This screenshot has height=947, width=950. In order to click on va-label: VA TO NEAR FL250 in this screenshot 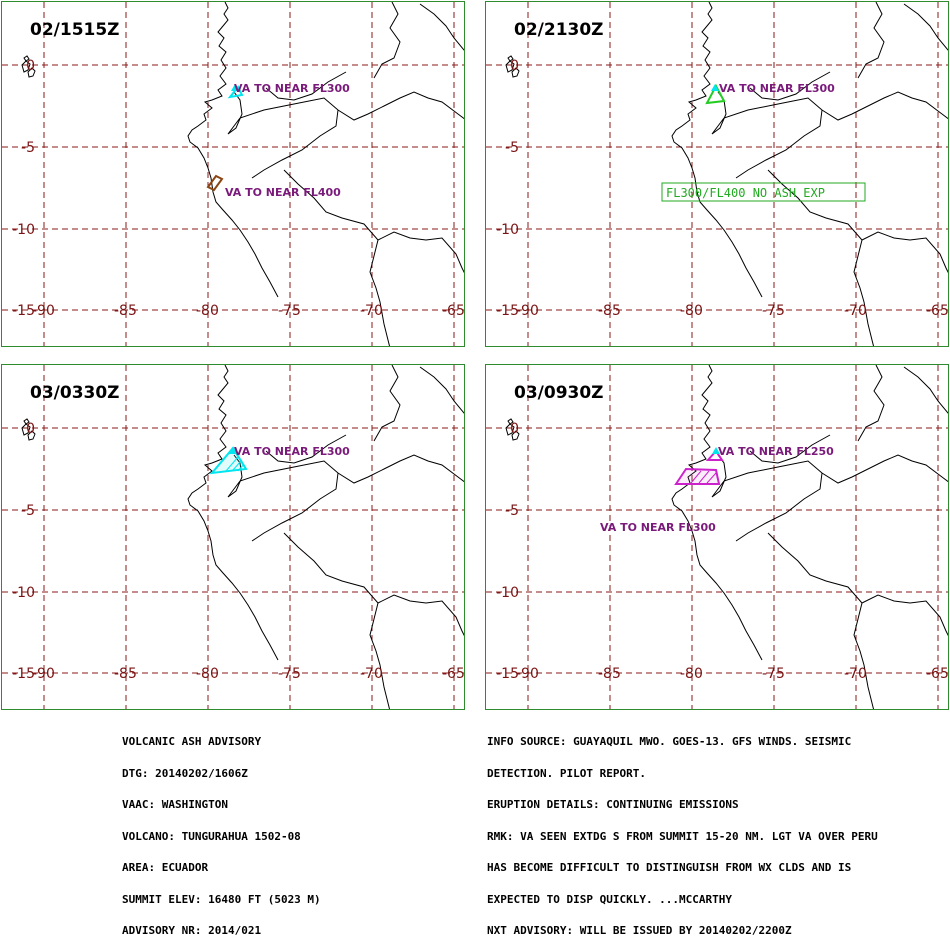, I will do `click(776, 451)`.